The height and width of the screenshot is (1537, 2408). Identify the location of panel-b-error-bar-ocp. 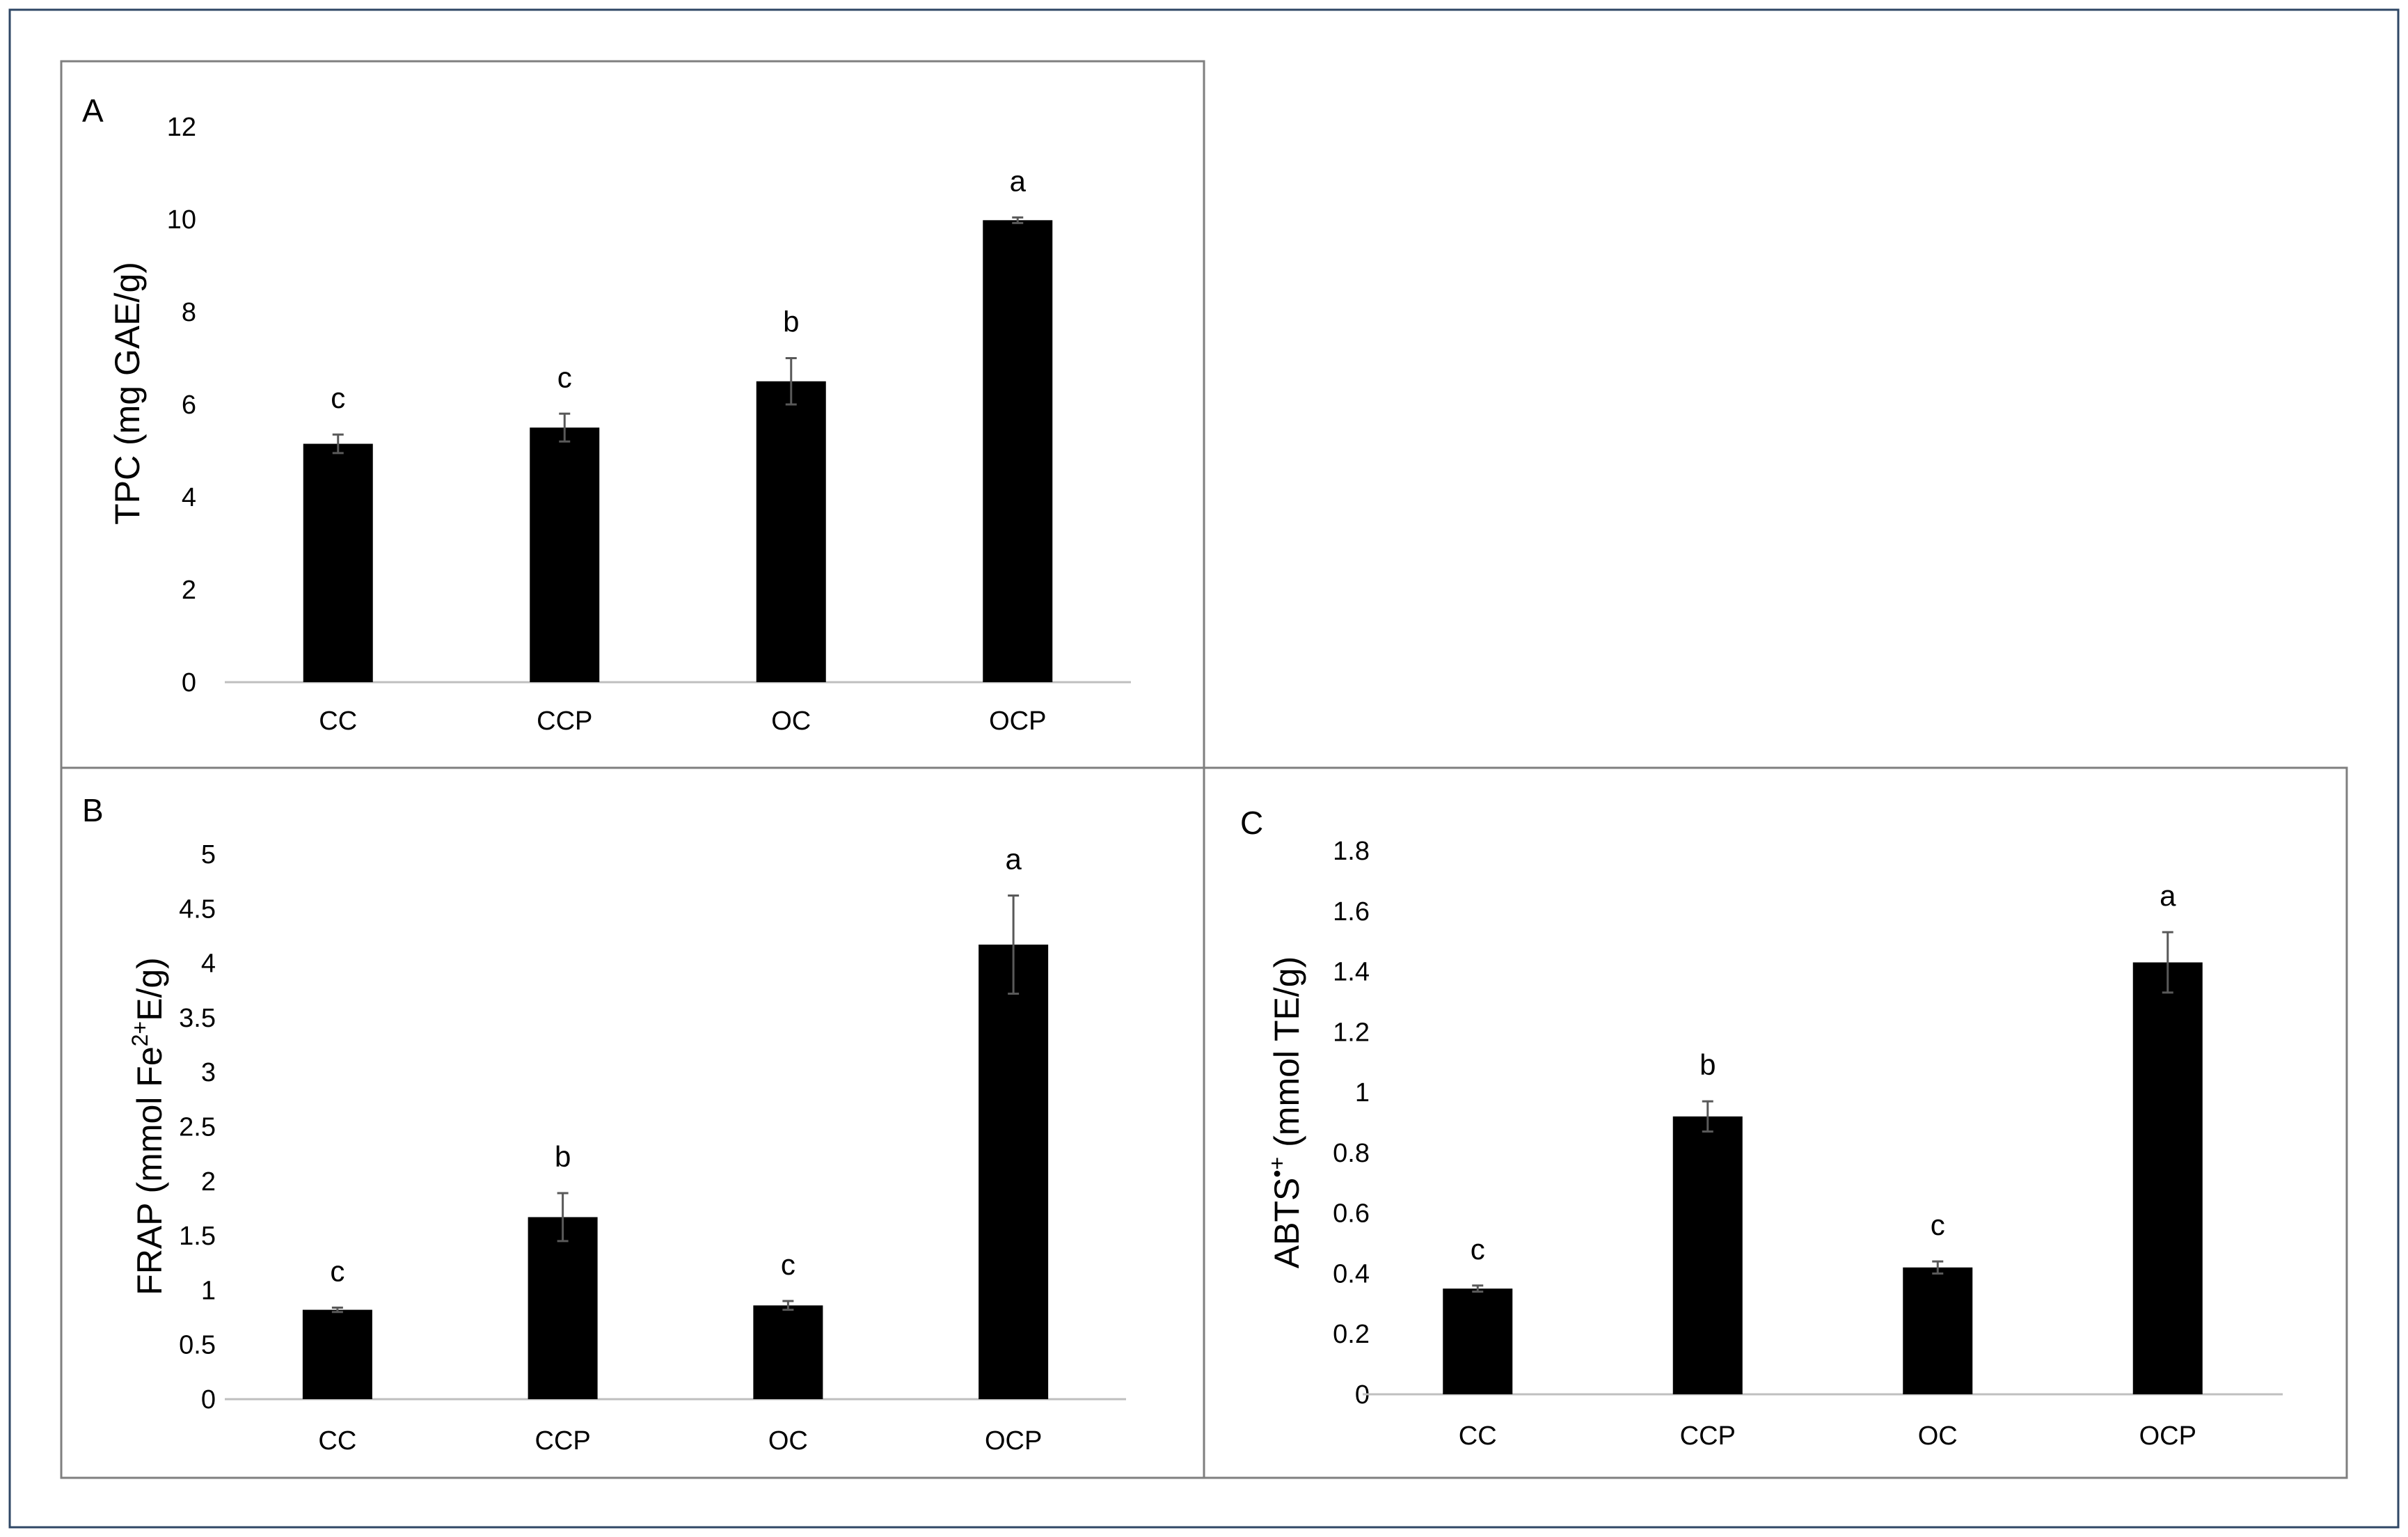
(1014, 944).